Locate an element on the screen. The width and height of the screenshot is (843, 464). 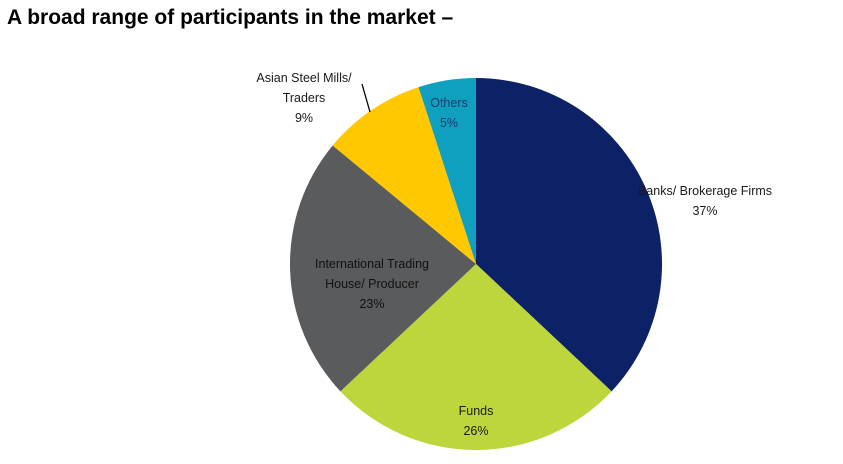
slice-label-banks-brokerage-firms: Banks/ Brokerage Firms 37% is located at coordinates (705, 201).